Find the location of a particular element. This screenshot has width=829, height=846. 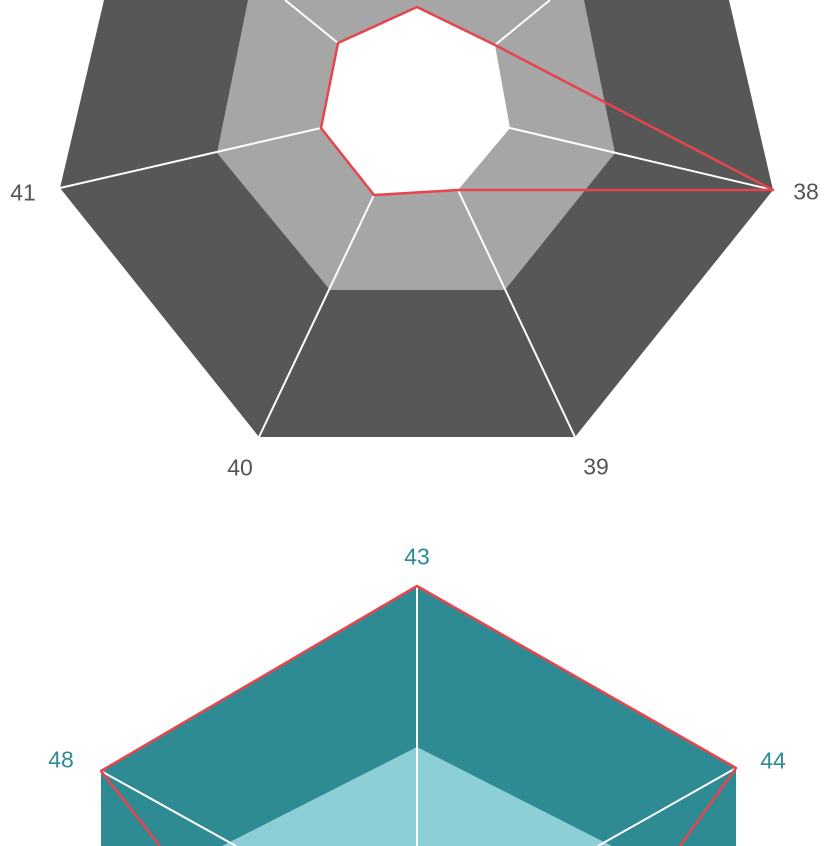

vertex-label-48: 48 is located at coordinates (61, 759).